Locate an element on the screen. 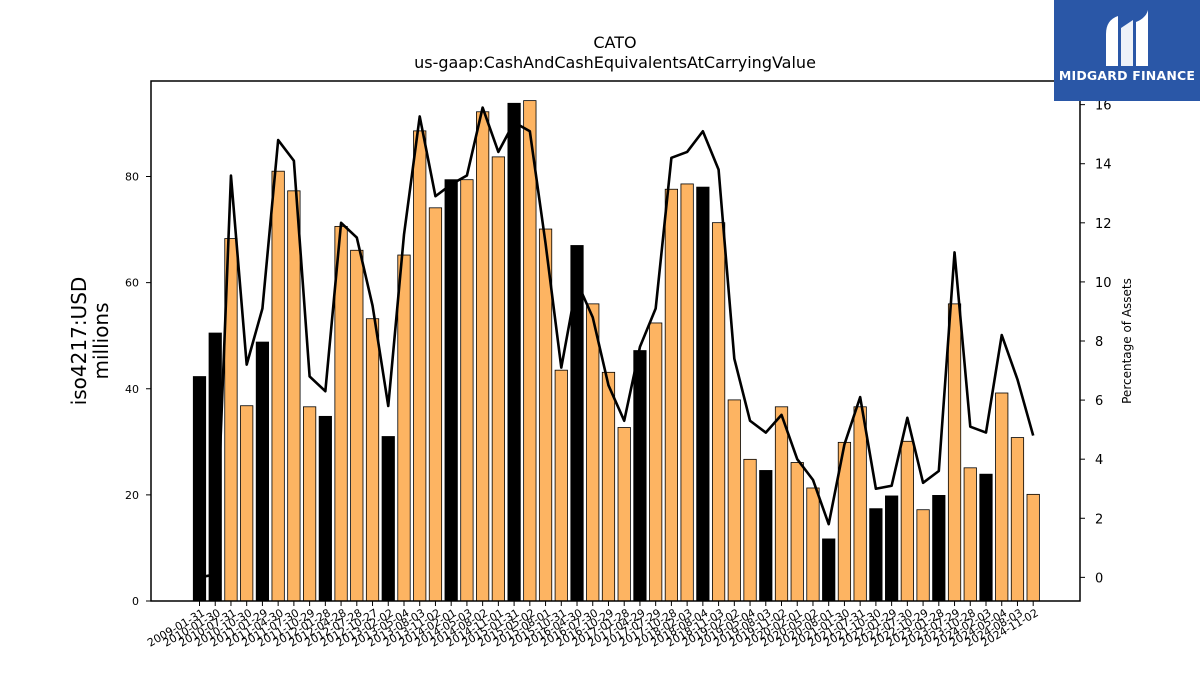 This screenshot has height=675, width=1200. y-axis-label-line: iso4217:USD is located at coordinates (79, 341).